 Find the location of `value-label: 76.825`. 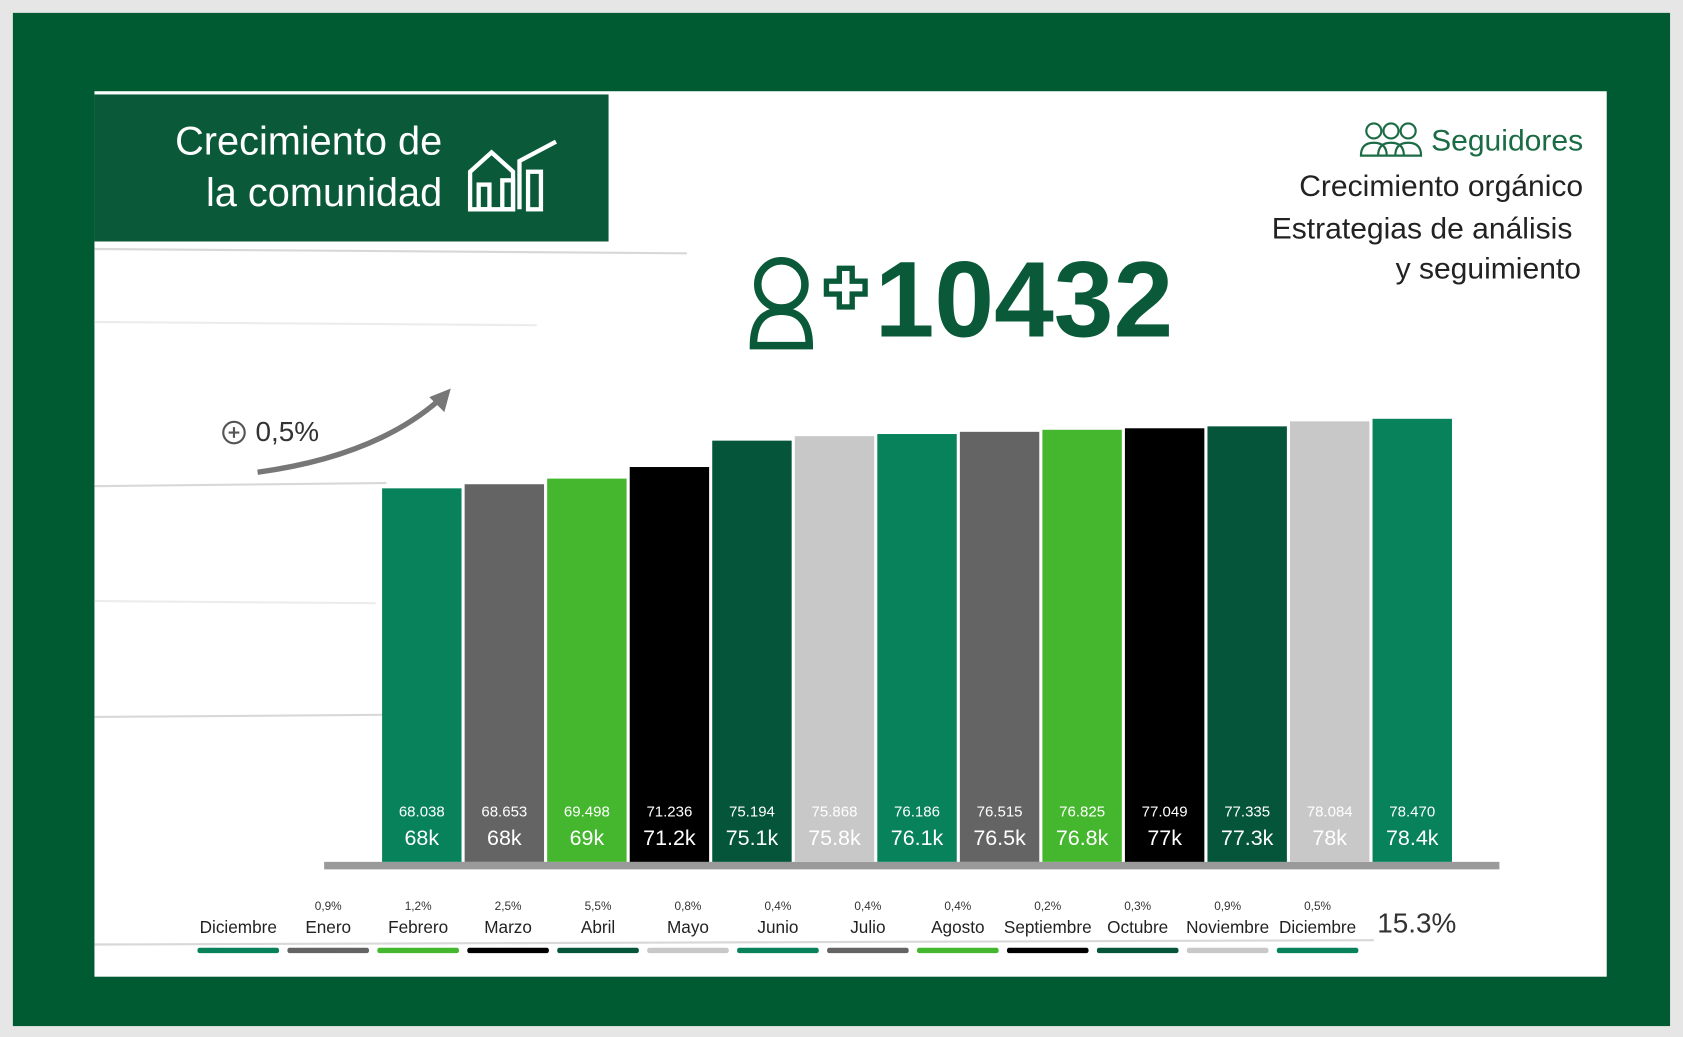

value-label: 76.825 is located at coordinates (1082, 811).